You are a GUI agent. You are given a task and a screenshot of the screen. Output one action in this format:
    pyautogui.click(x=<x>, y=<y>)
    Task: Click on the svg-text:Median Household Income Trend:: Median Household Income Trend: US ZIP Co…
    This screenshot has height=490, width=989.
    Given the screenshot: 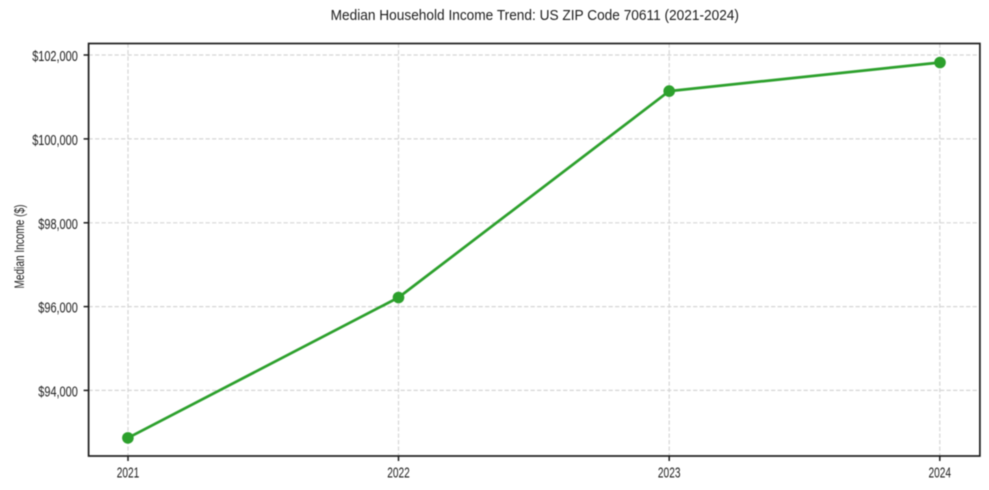 What is the action you would take?
    pyautogui.click(x=535, y=16)
    